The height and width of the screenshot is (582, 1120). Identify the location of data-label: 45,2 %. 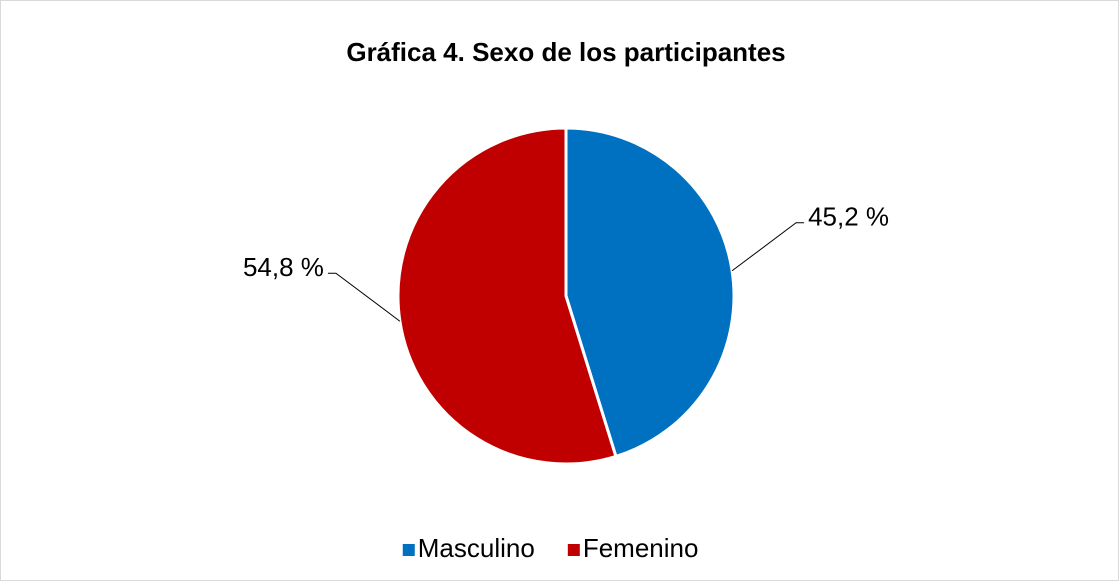
(848, 217).